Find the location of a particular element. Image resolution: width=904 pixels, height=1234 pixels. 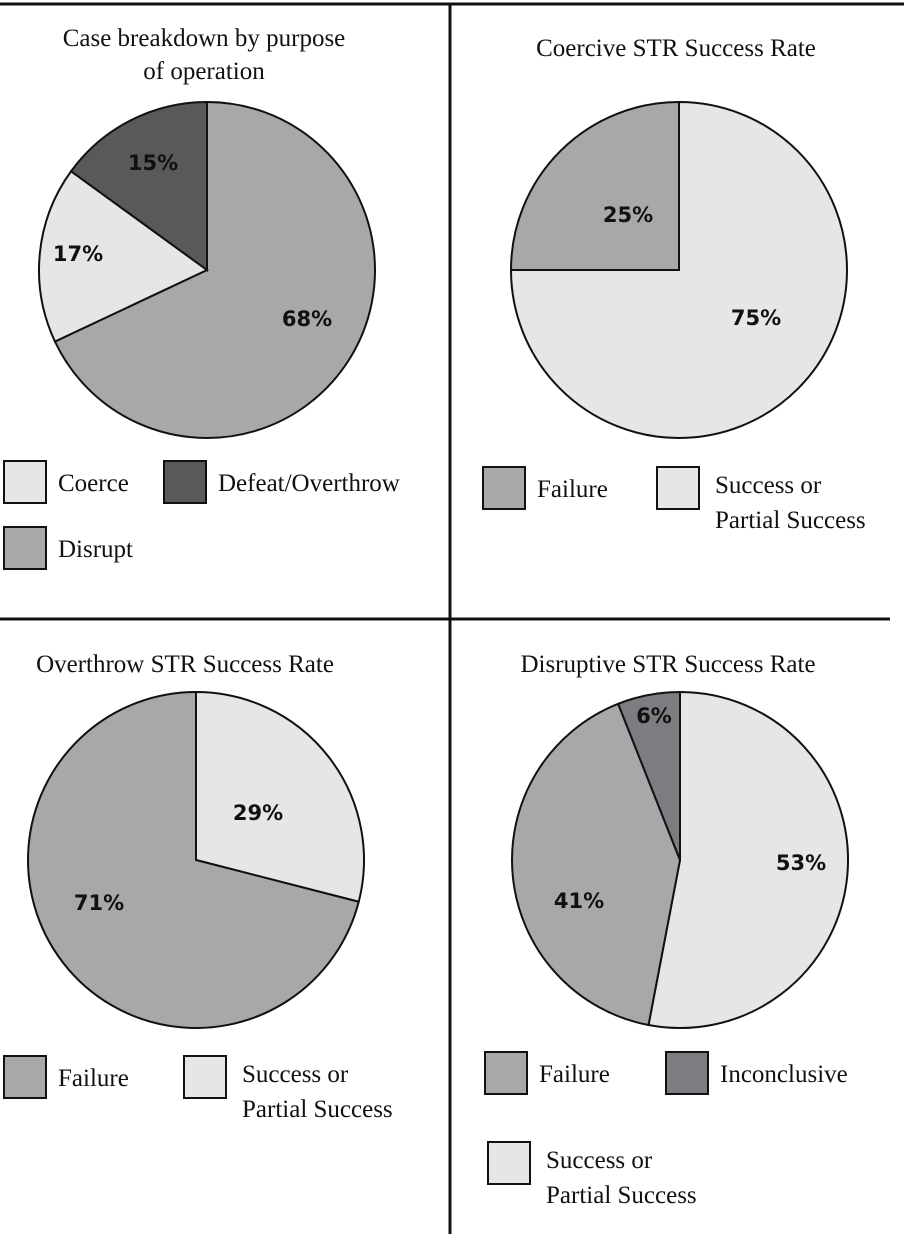

pie-labels: 68% 17% 15% is located at coordinates (192, 241).